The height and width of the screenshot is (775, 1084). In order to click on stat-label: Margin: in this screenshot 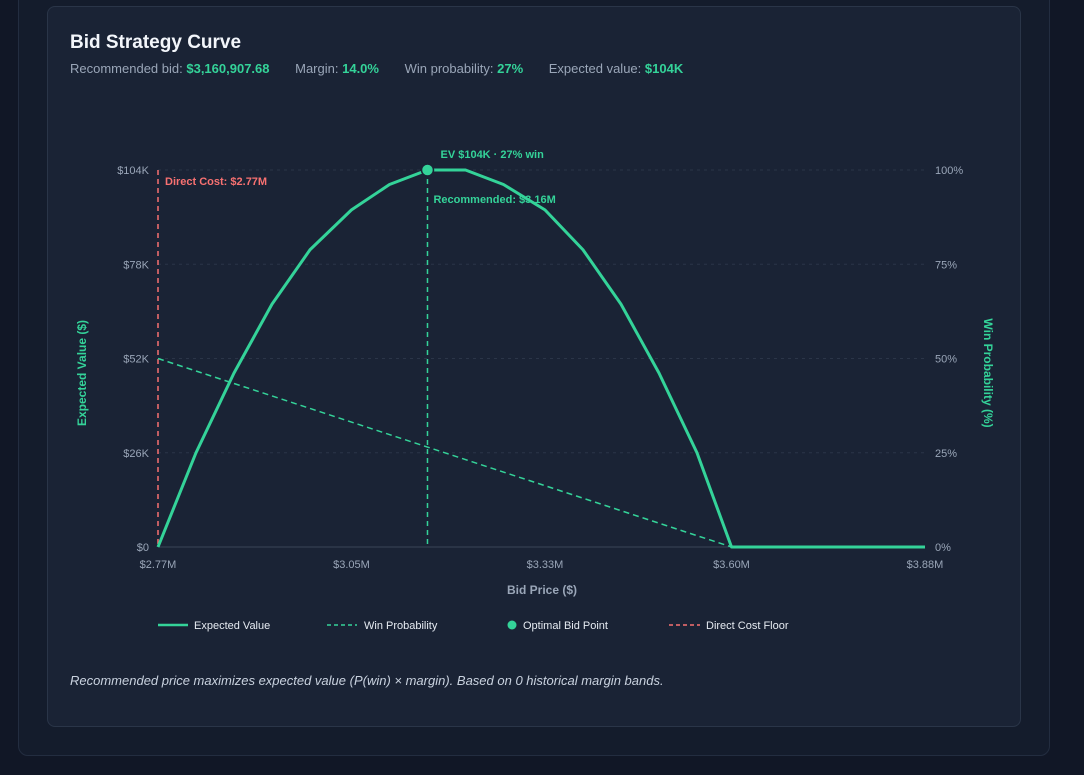, I will do `click(317, 68)`.